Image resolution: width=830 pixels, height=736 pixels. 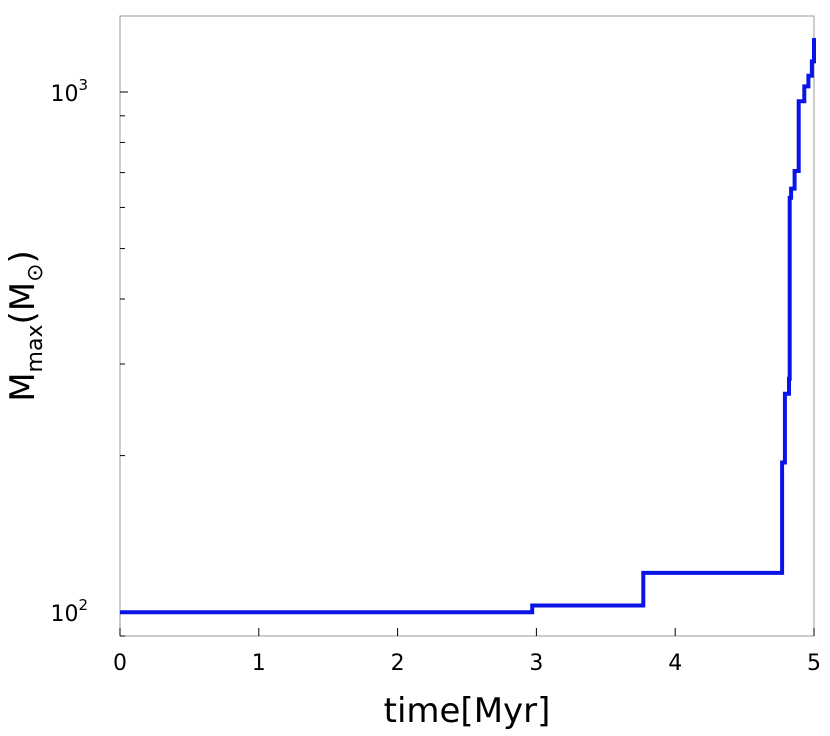 What do you see at coordinates (120, 663) in the screenshot?
I see `x-tick-label: 0` at bounding box center [120, 663].